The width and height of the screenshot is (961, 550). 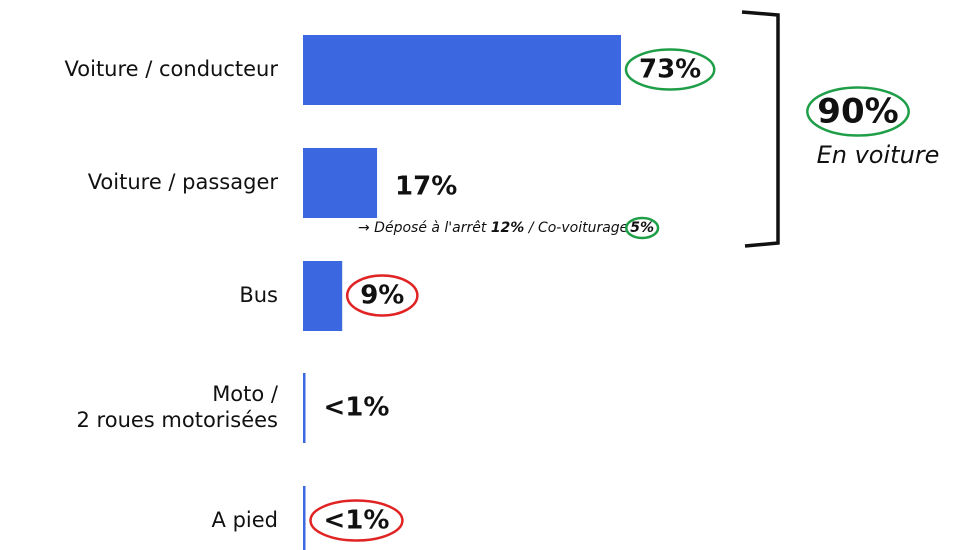 I want to click on subnote-text: / Co-voiturage, so click(x=578, y=228).